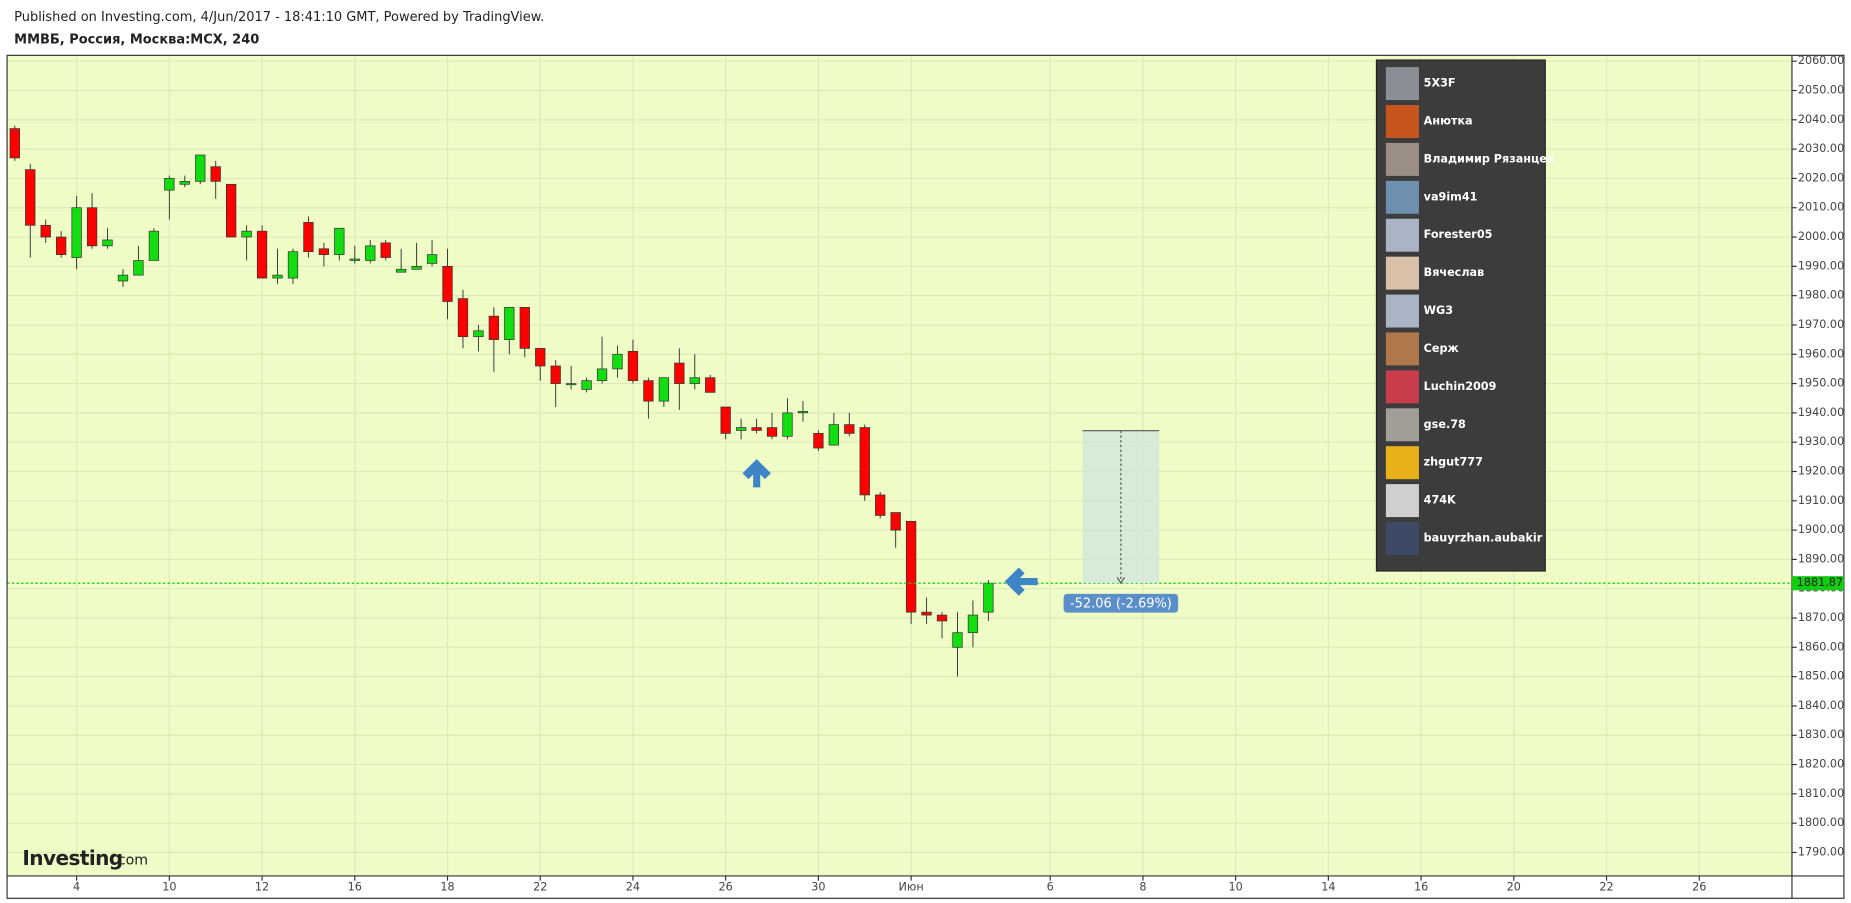 This screenshot has height=903, width=1851. Describe the element at coordinates (1821, 353) in the screenshot. I see `y-tick-label: 1960.00` at that location.